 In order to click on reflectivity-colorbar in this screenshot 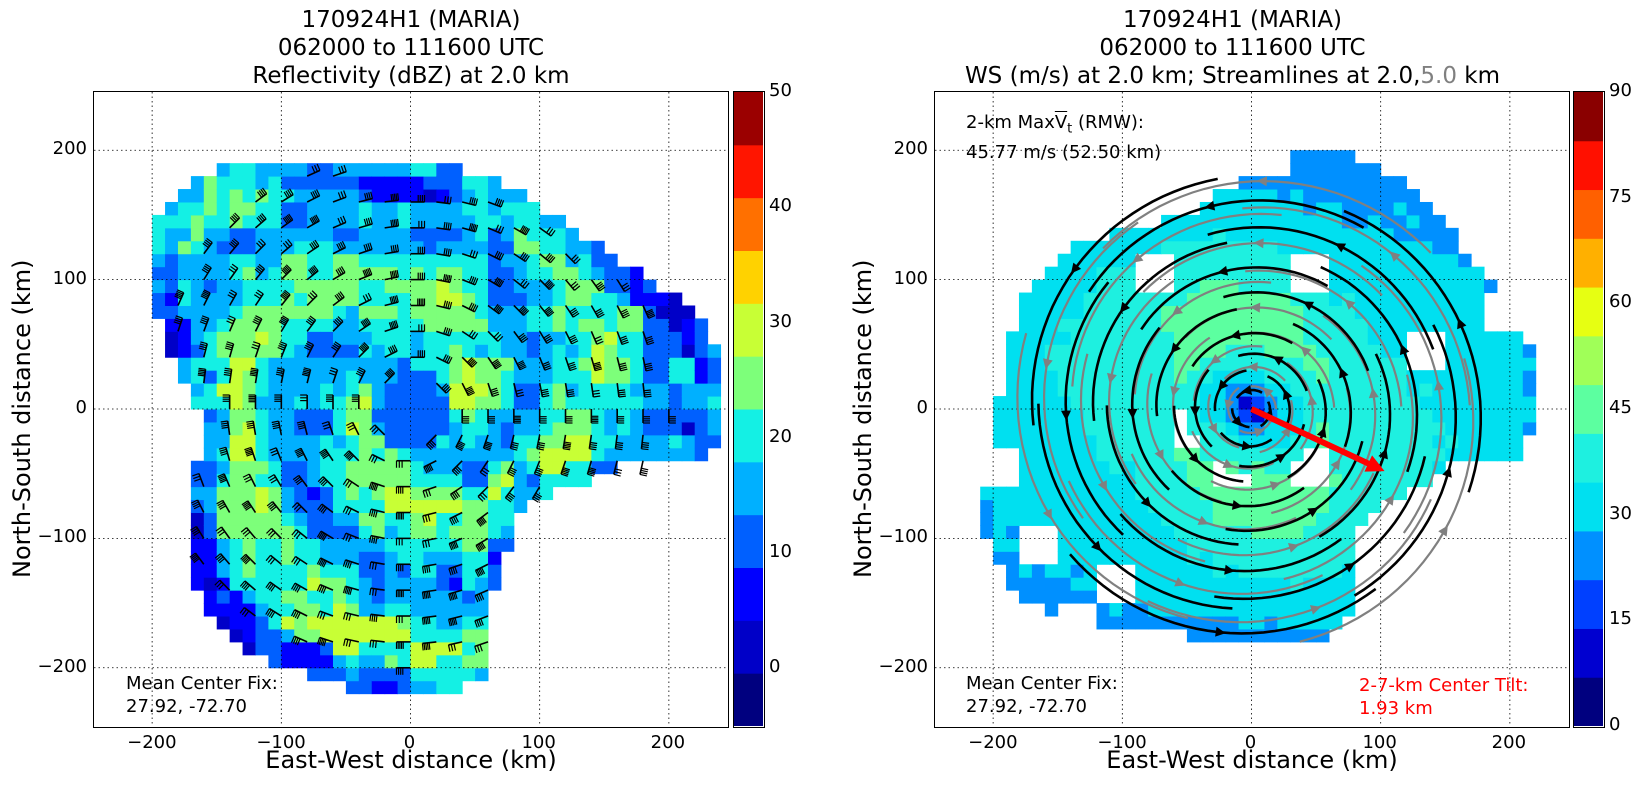, I will do `click(749, 409)`.